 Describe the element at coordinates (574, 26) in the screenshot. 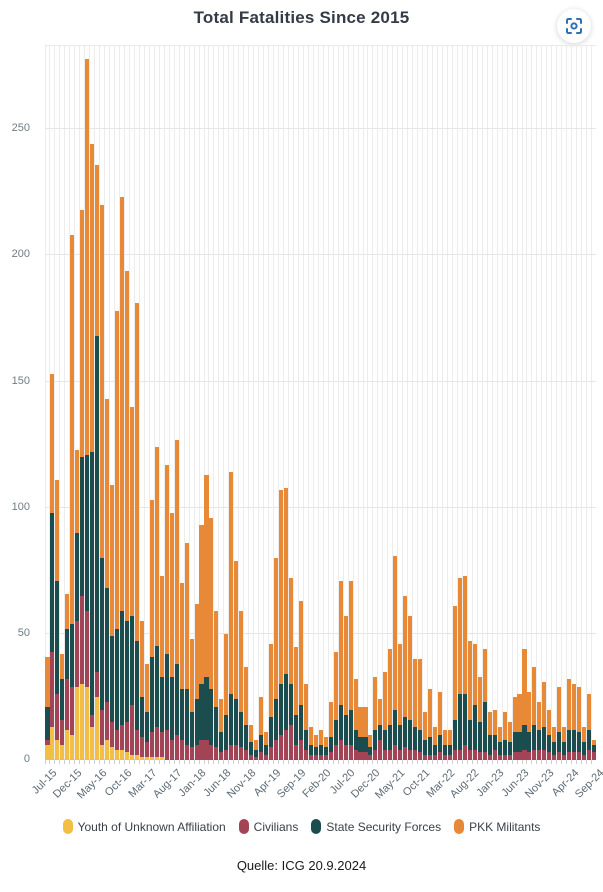

I see `zoom-reset-button` at that location.